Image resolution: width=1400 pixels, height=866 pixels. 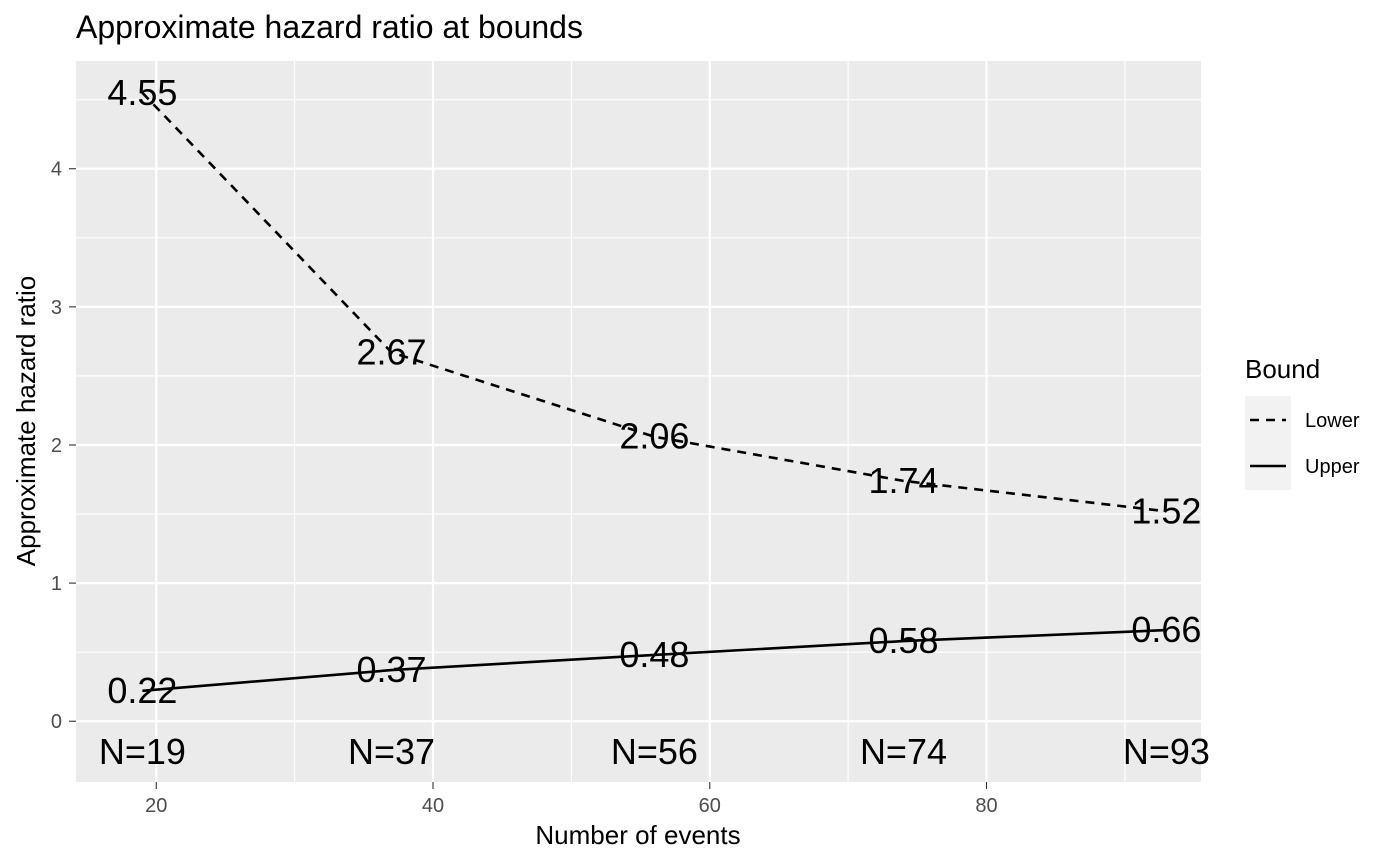 I want to click on n-label: N=93, so click(x=1166, y=751).